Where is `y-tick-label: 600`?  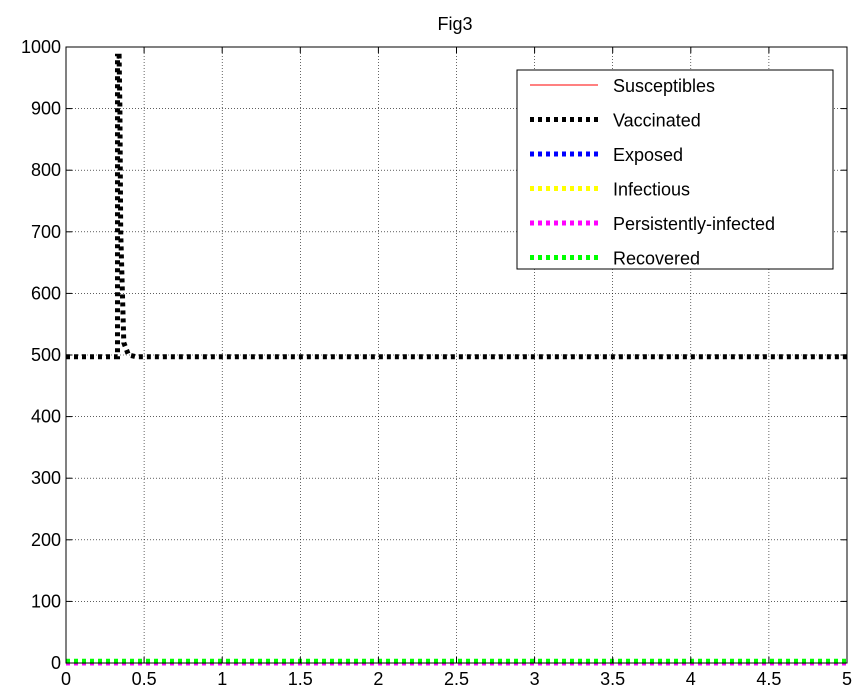 y-tick-label: 600 is located at coordinates (46, 293).